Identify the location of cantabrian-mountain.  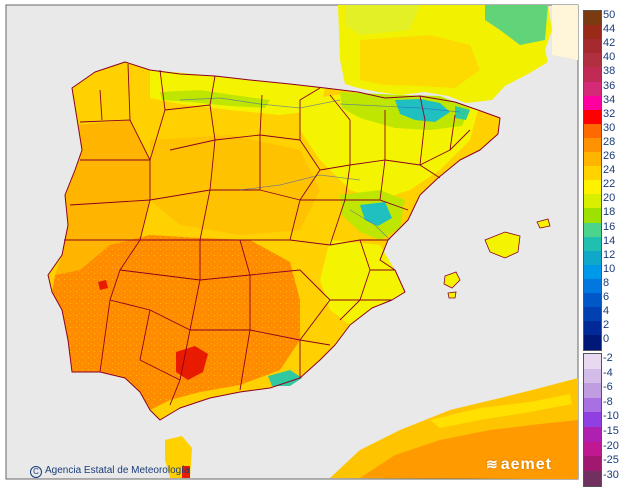
(215, 99).